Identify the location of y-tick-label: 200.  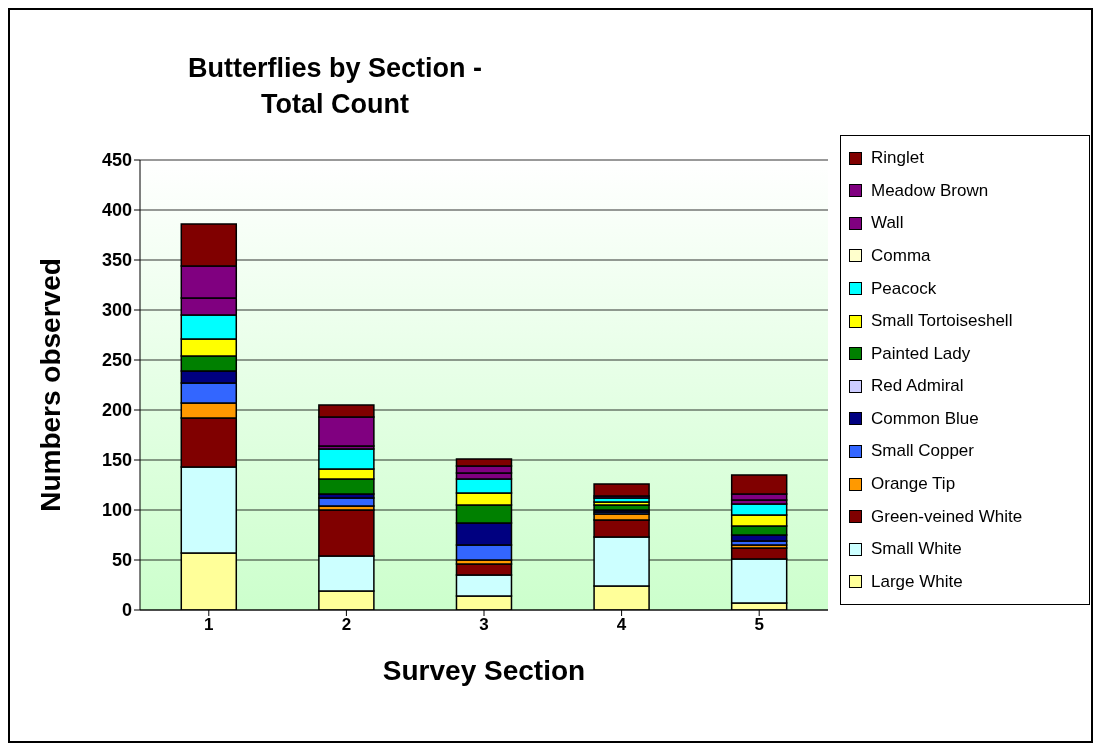
(116, 410).